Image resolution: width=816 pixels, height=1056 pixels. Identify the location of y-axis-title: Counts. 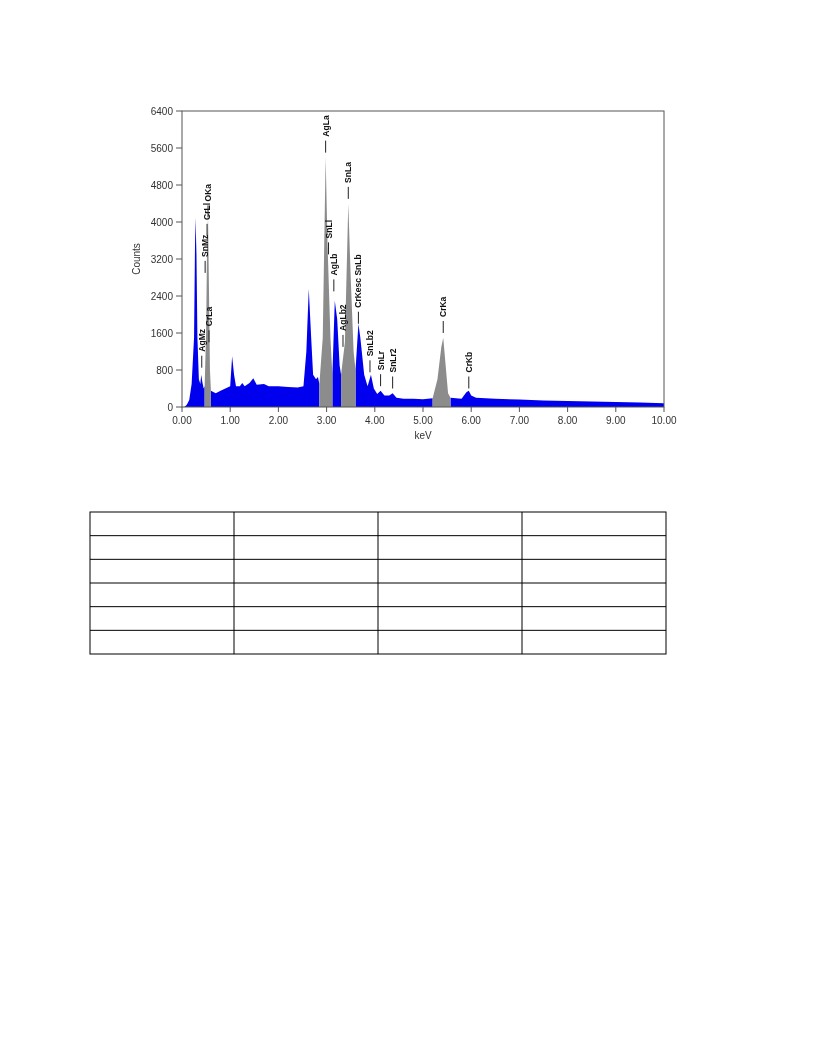
(136, 259).